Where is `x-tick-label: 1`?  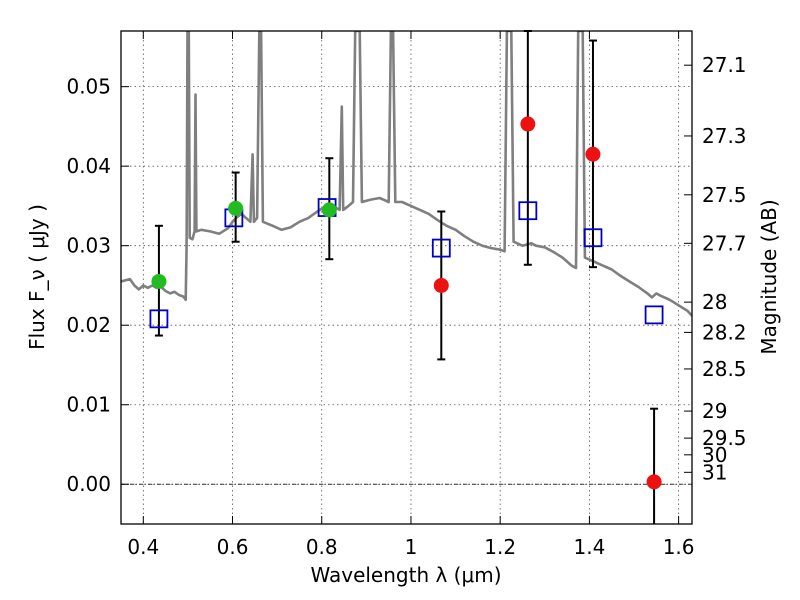
x-tick-label: 1 is located at coordinates (411, 547).